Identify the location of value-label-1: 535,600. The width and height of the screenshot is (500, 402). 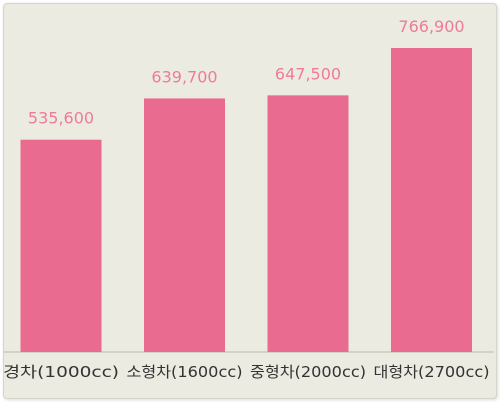
(61, 118).